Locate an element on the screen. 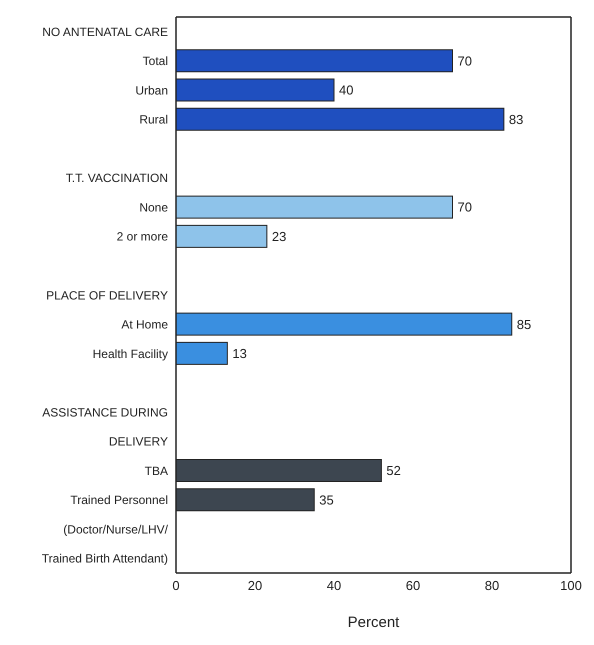 This screenshot has height=645, width=594. y-tick-label: (Doctor/Nurse/LHV/ is located at coordinates (116, 529).